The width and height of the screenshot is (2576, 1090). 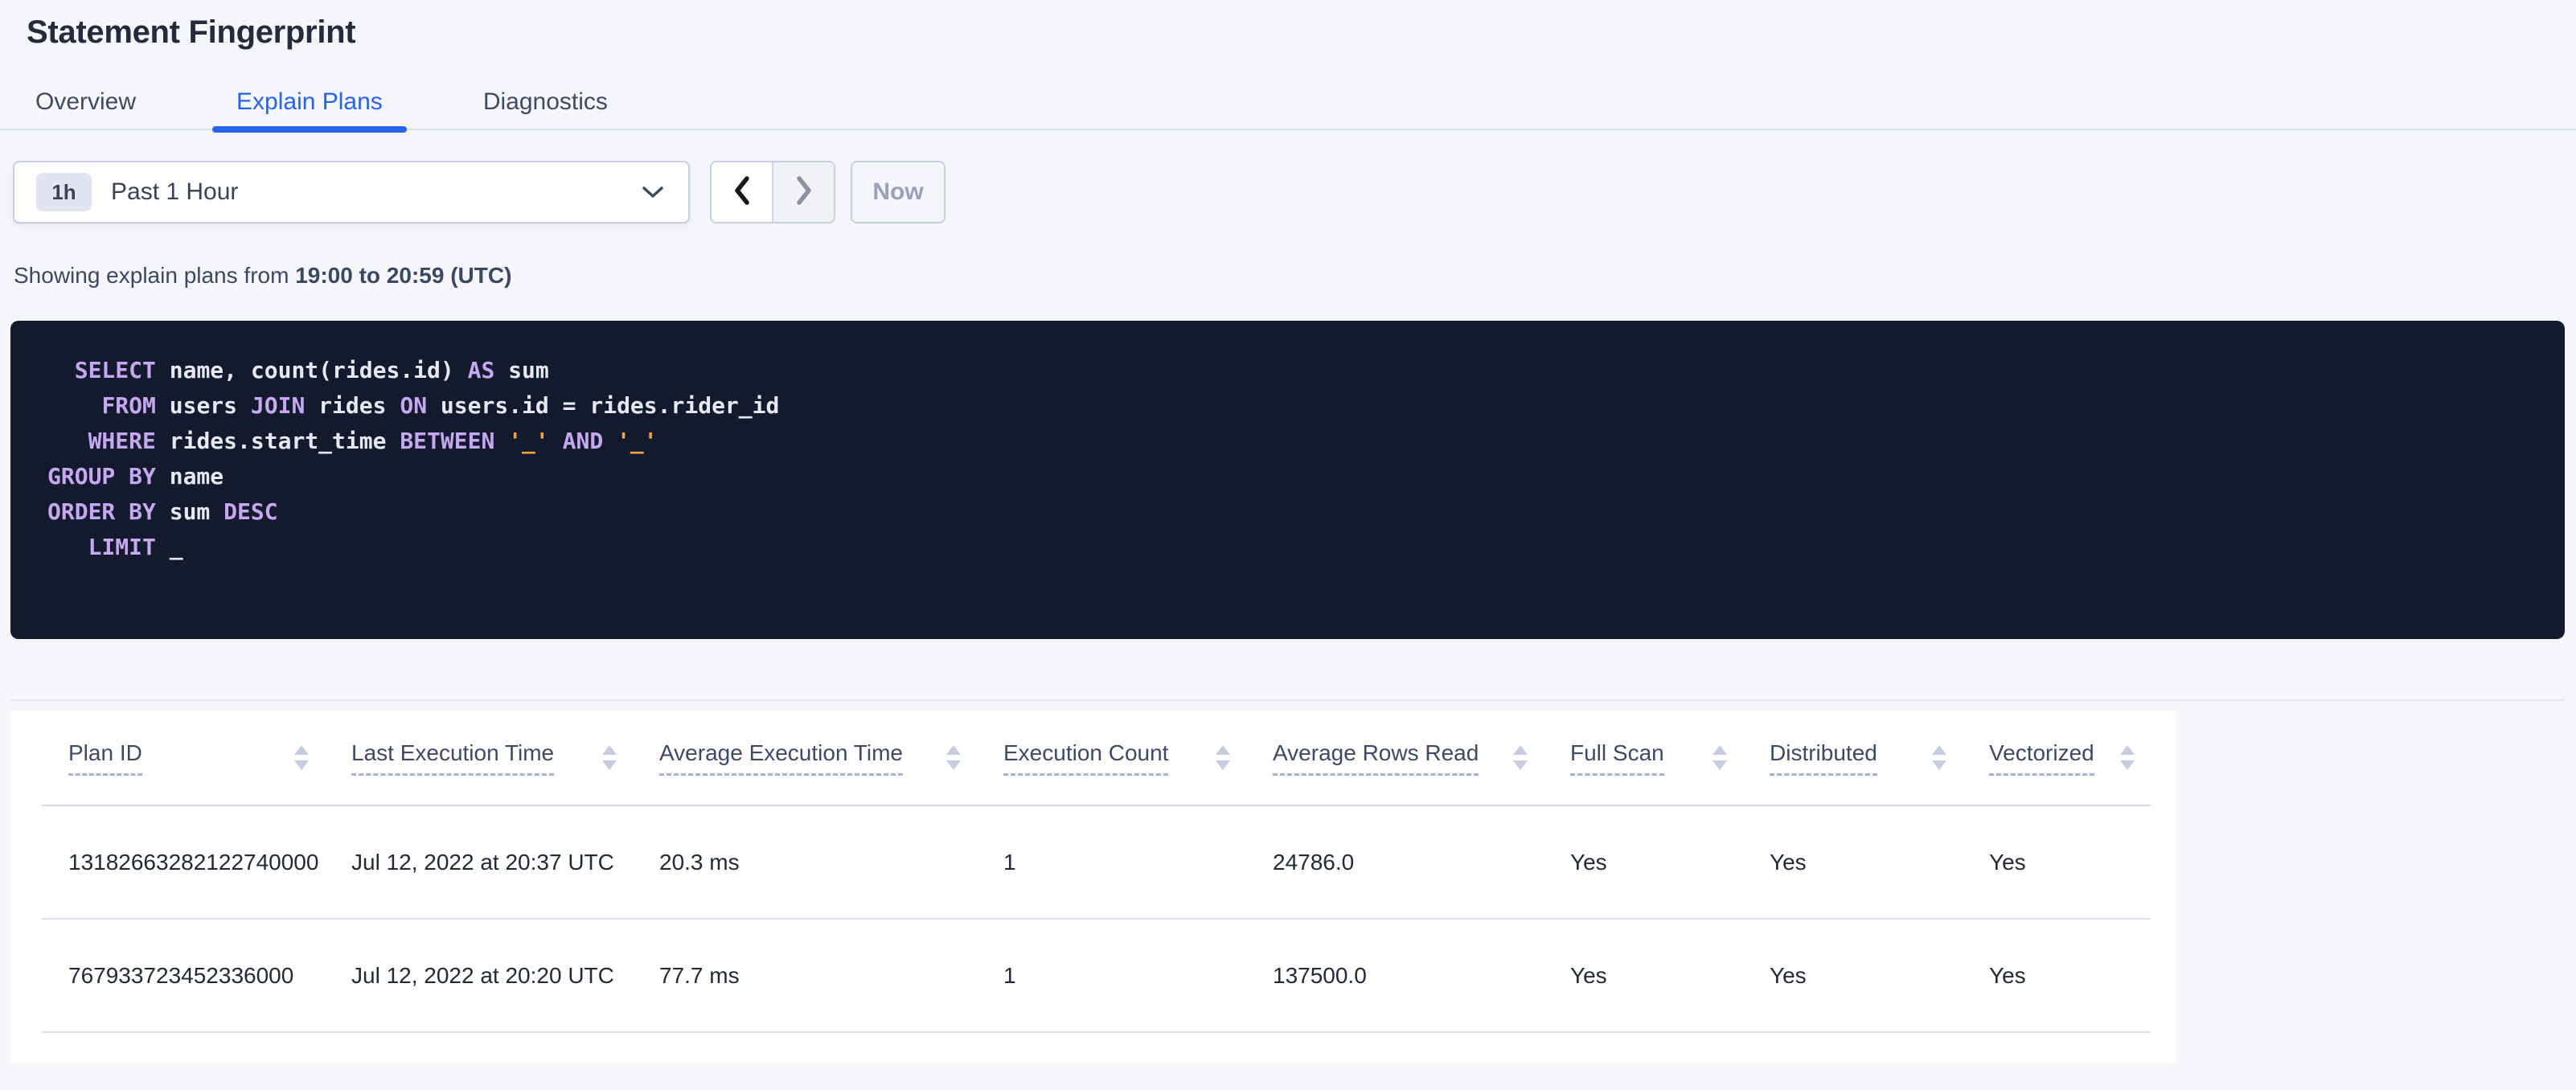 What do you see at coordinates (311, 370) in the screenshot?
I see `sql-line: SELECT name, count(rides.id) AS sum` at bounding box center [311, 370].